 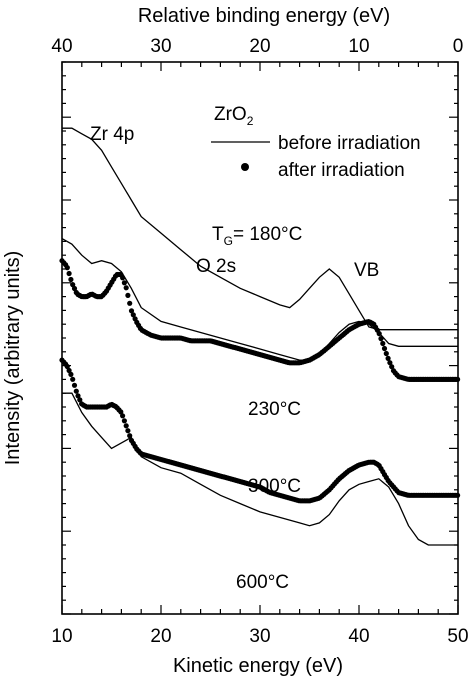 I want to click on x2-tick-label: 30, so click(x=160, y=46).